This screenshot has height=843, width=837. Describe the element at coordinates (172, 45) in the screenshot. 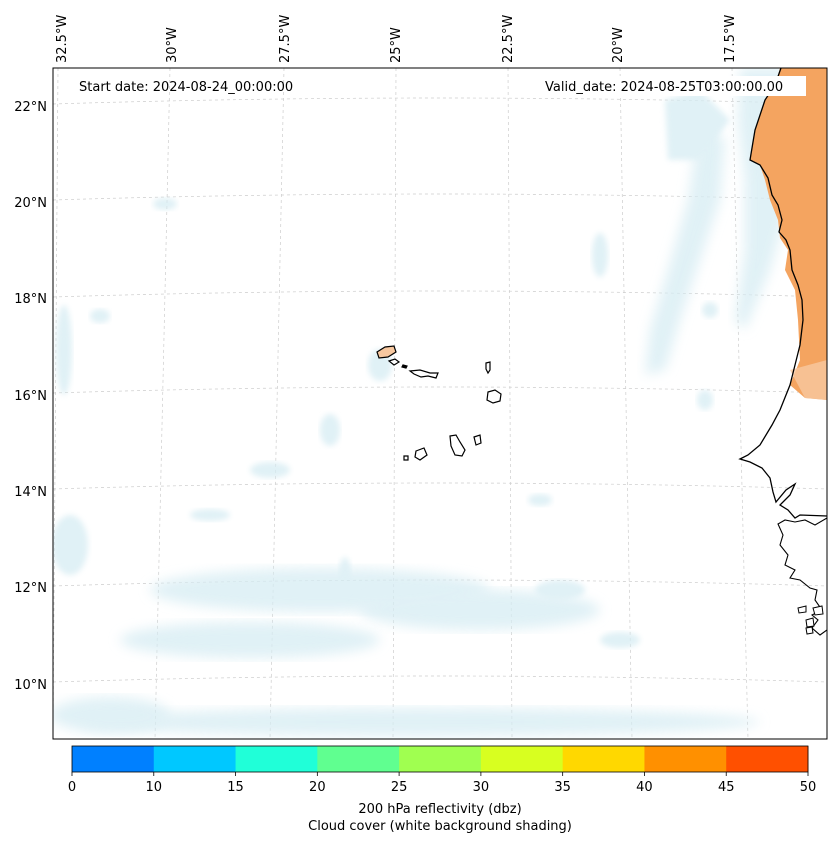

I see `lon-label: 30°W` at that location.